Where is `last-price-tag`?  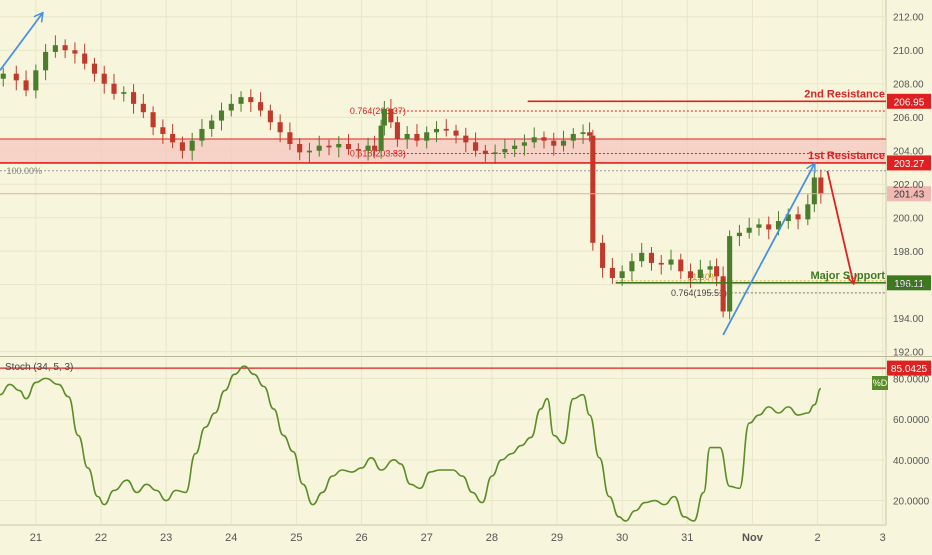 last-price-tag is located at coordinates (909, 194).